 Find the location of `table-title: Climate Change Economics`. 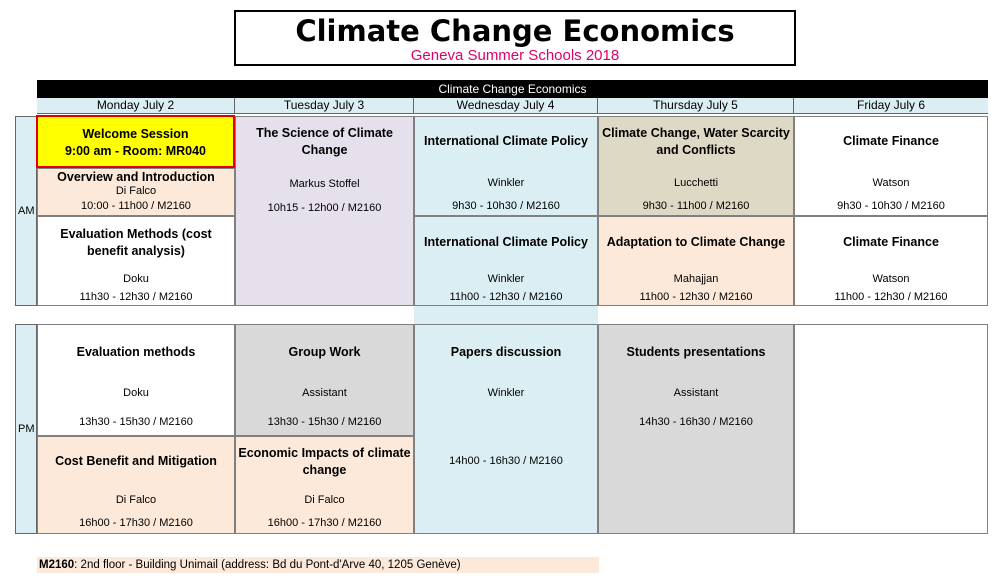

table-title: Climate Change Economics is located at coordinates (512, 89).